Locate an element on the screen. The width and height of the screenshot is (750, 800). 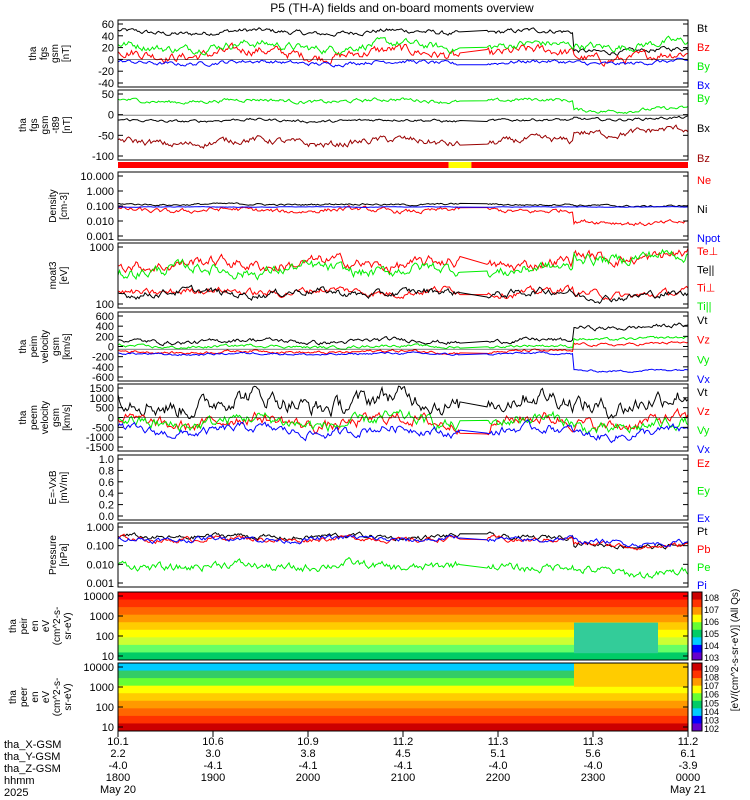
colorbar-label: [eV/(cm^2-s-sr-eV)] (All Qs) is located at coordinates (735, 650).